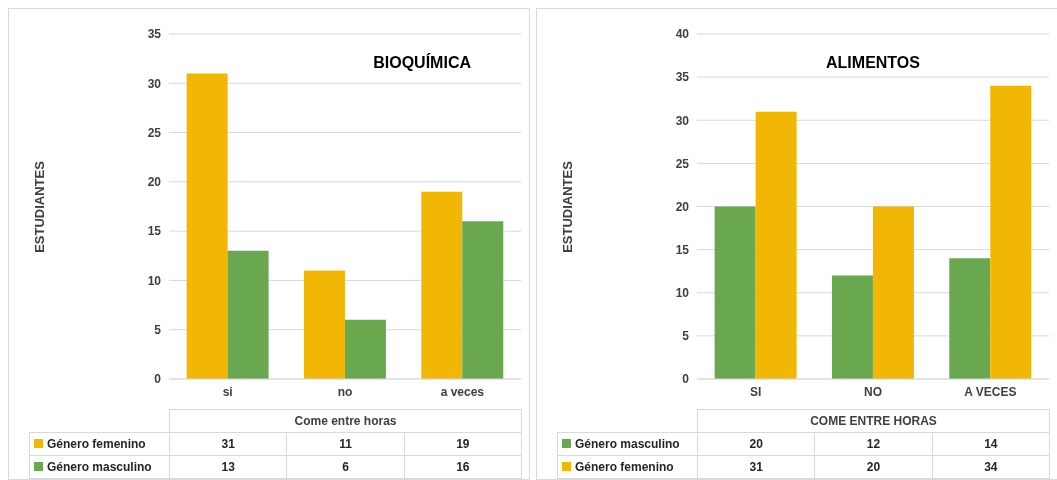 This screenshot has height=480, width=1057. What do you see at coordinates (463, 444) in the screenshot?
I see `data-label: 19` at bounding box center [463, 444].